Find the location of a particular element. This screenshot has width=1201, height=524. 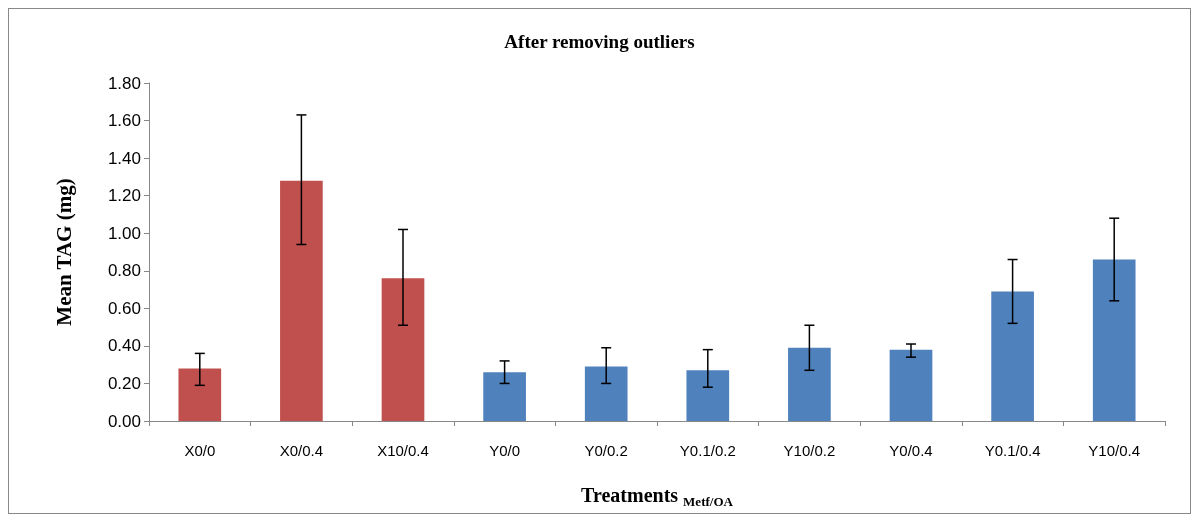

x-tick-label: Y10/0.4 is located at coordinates (1114, 450).